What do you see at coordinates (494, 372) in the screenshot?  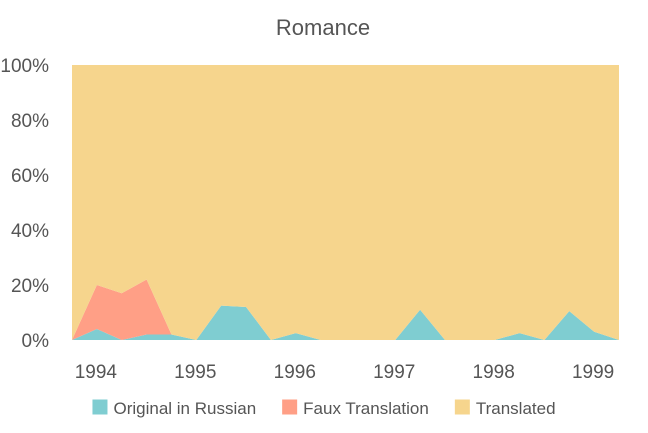 I see `x-tick-label: 1998` at bounding box center [494, 372].